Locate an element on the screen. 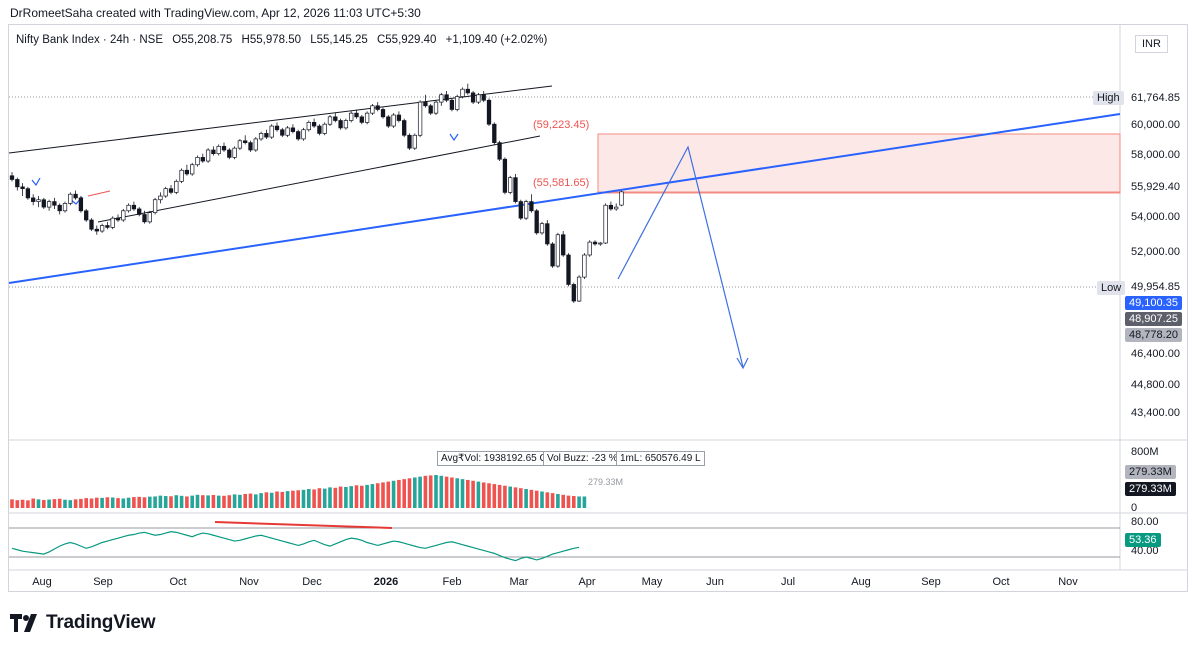 Image resolution: width=1200 pixels, height=651 pixels. time-axis-label: Aug is located at coordinates (861, 582).